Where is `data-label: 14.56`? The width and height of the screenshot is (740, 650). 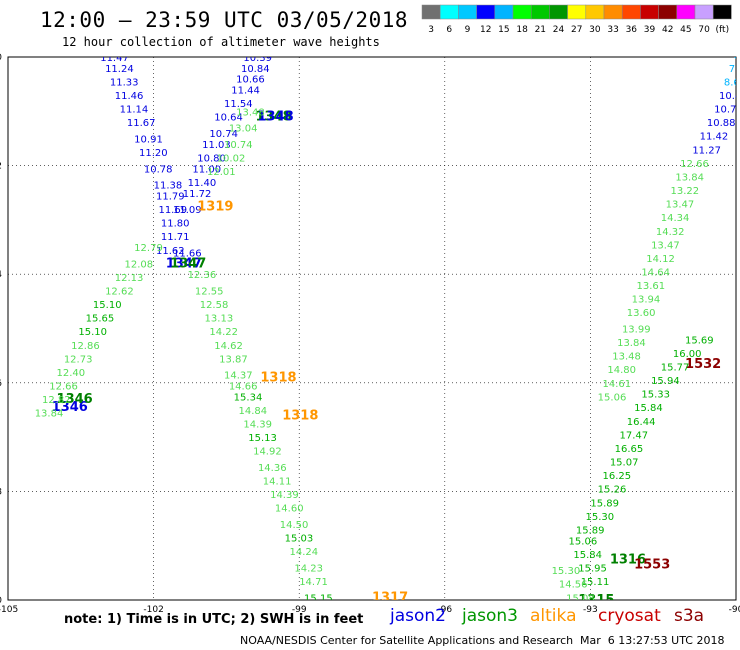 data-label: 14.56 is located at coordinates (573, 585).